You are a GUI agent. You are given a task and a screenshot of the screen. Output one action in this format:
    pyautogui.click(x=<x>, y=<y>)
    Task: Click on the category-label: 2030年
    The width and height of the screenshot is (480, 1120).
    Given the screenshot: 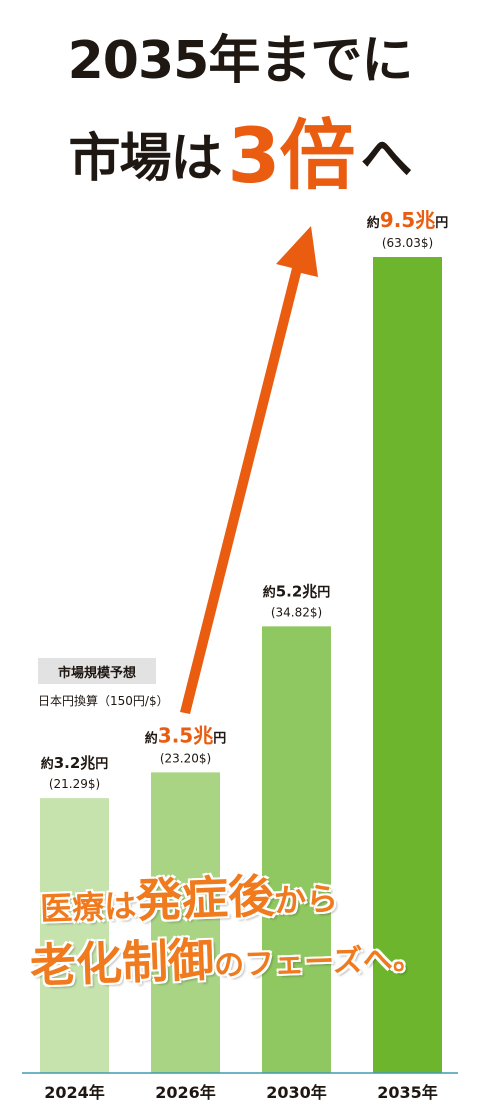 What is the action you would take?
    pyautogui.click(x=296, y=1092)
    